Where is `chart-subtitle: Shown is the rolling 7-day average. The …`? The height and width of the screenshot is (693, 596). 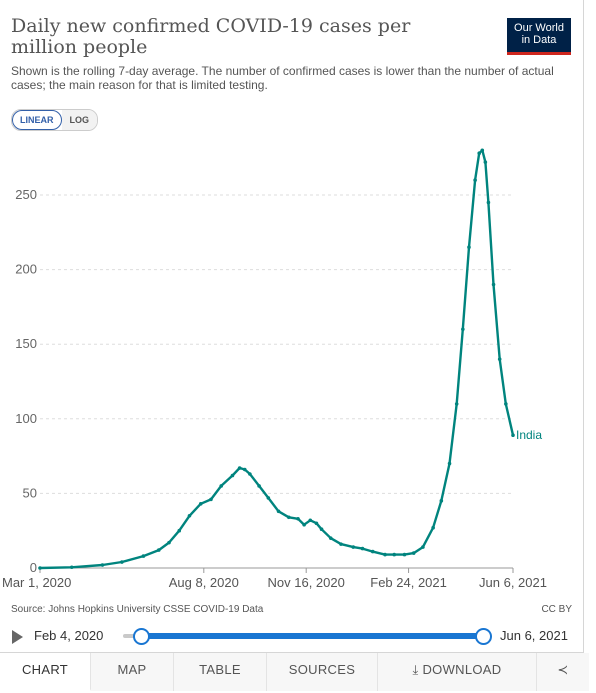
chart-subtitle: Shown is the rolling 7-day average. The … is located at coordinates (282, 78).